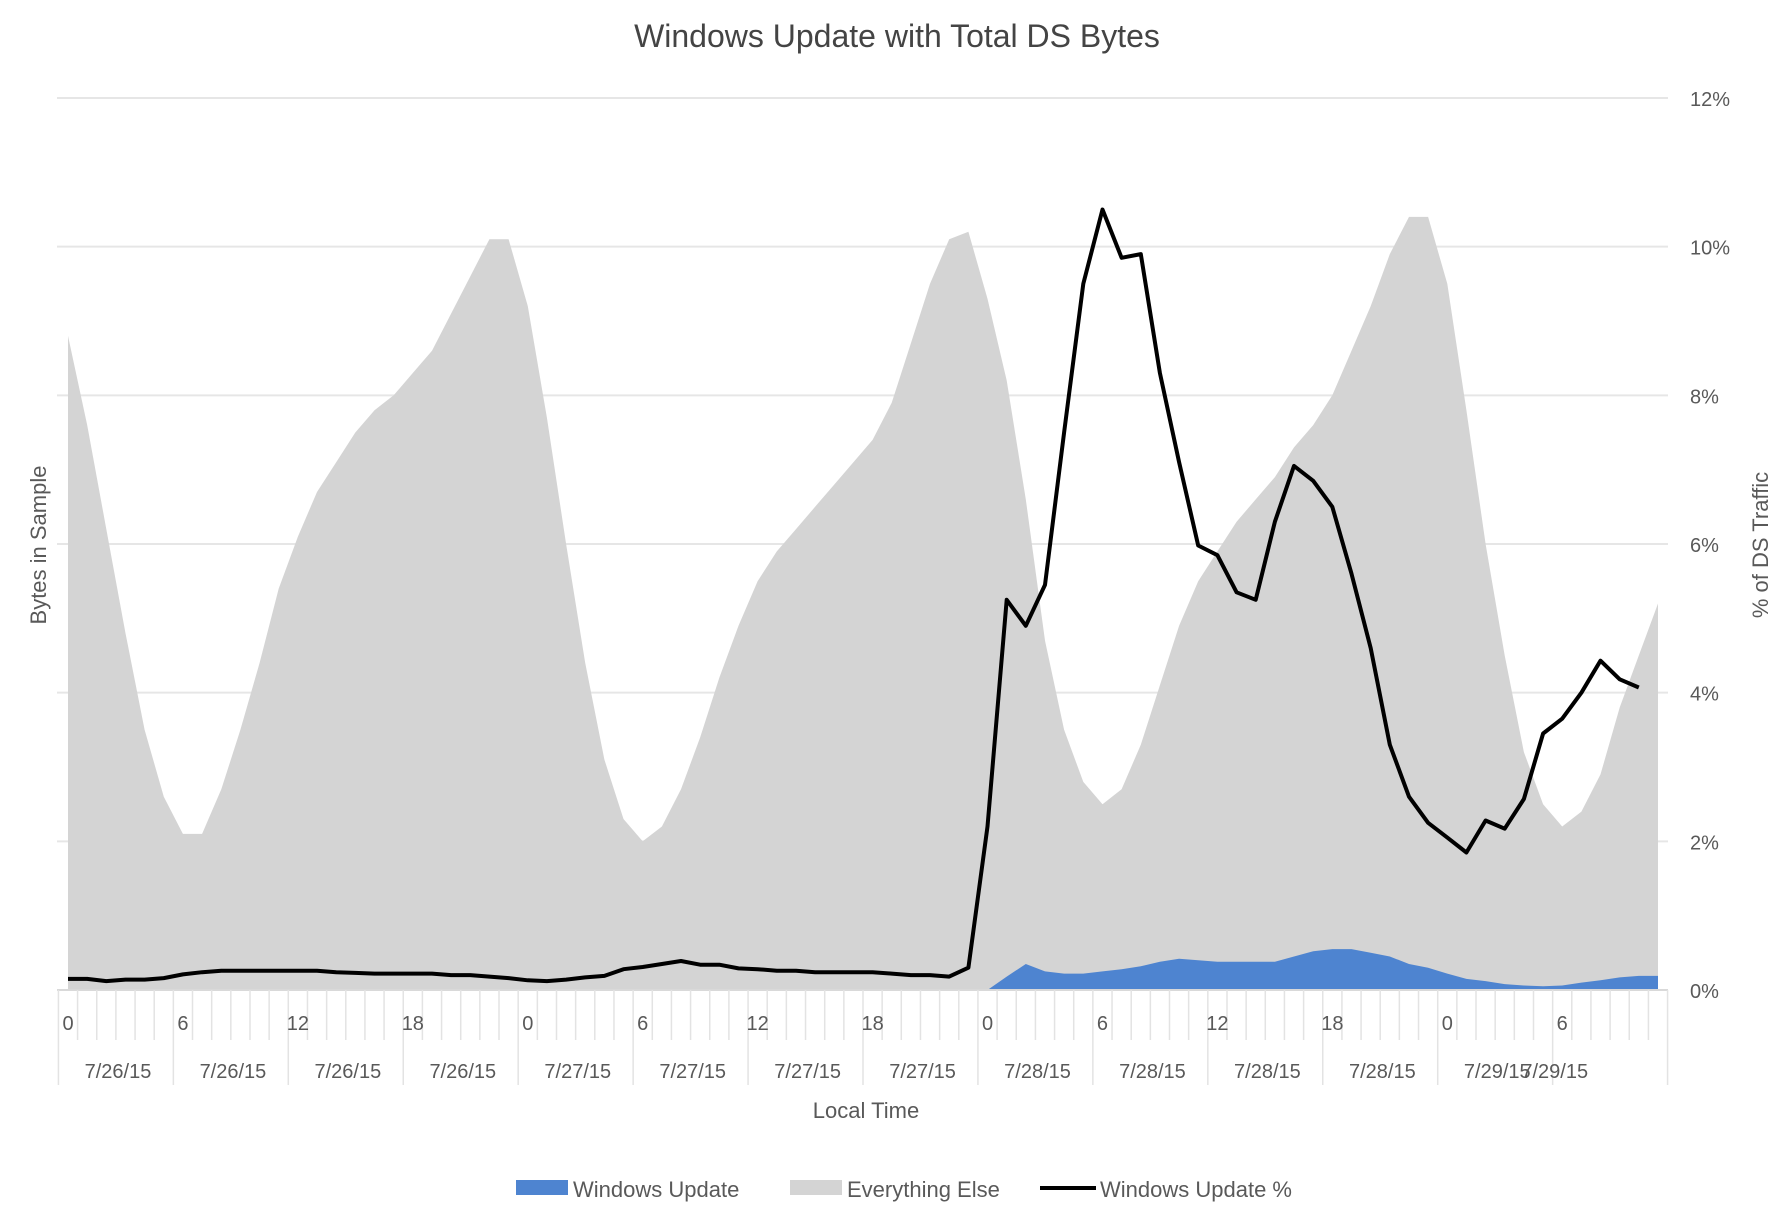  I want to click on y-axis-right: 0% 2% 4% 6% 8% 10% 12%, so click(1710, 546).